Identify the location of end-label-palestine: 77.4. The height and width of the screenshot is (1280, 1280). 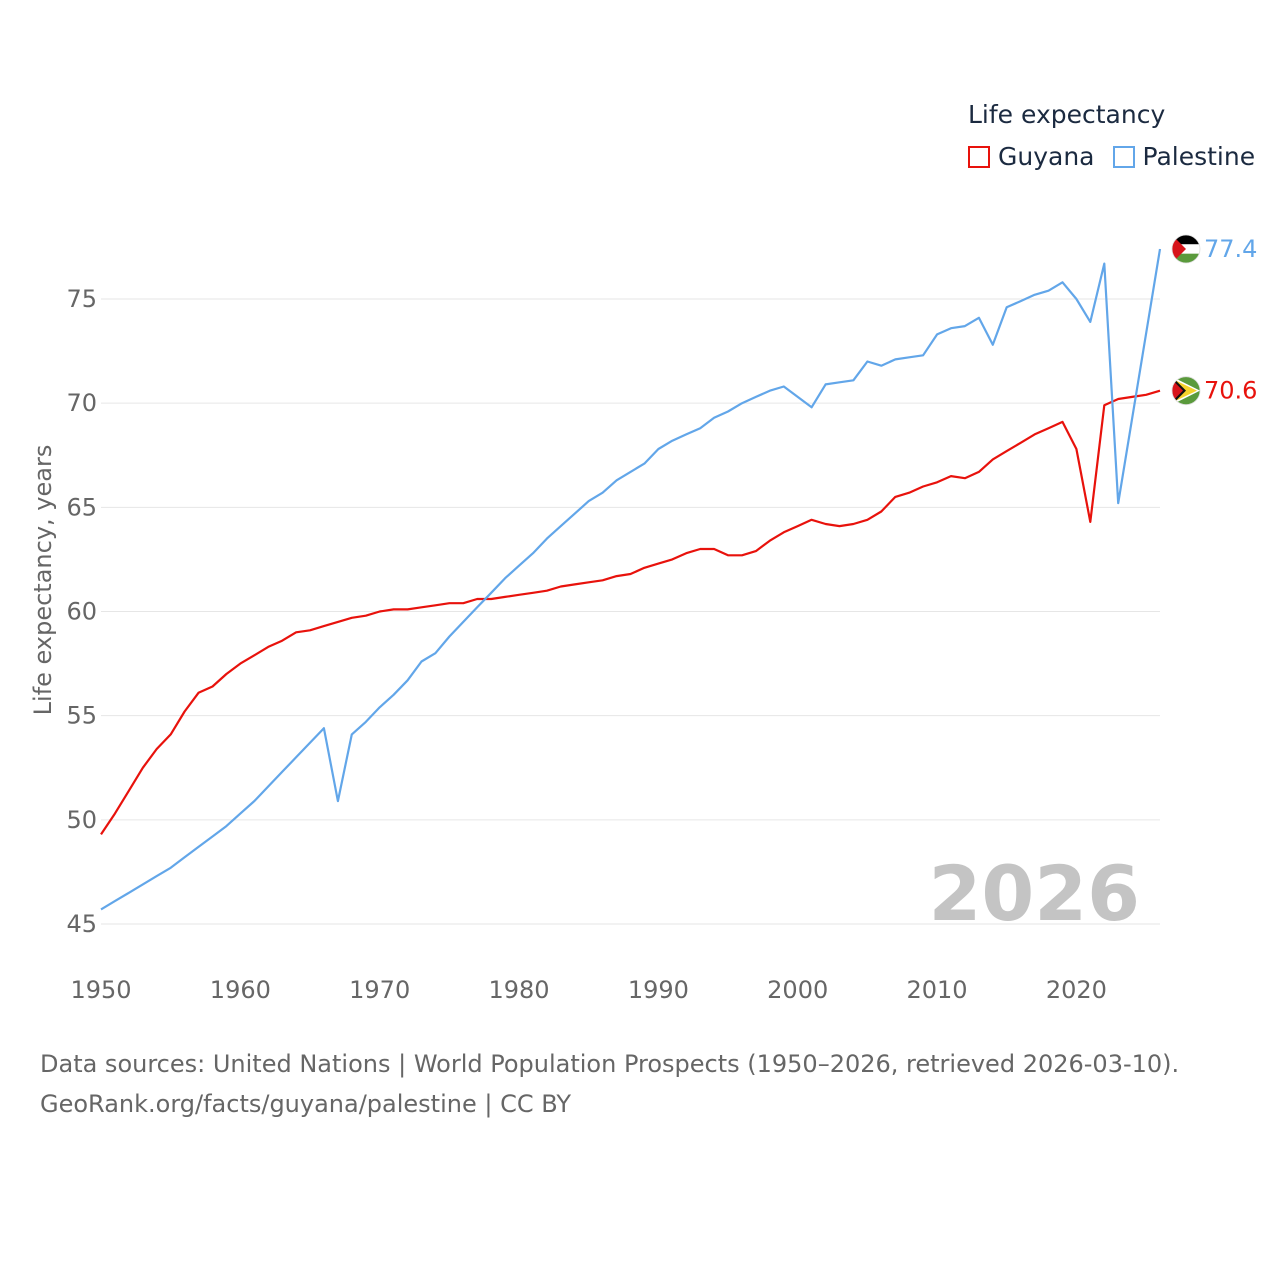
(1230, 249).